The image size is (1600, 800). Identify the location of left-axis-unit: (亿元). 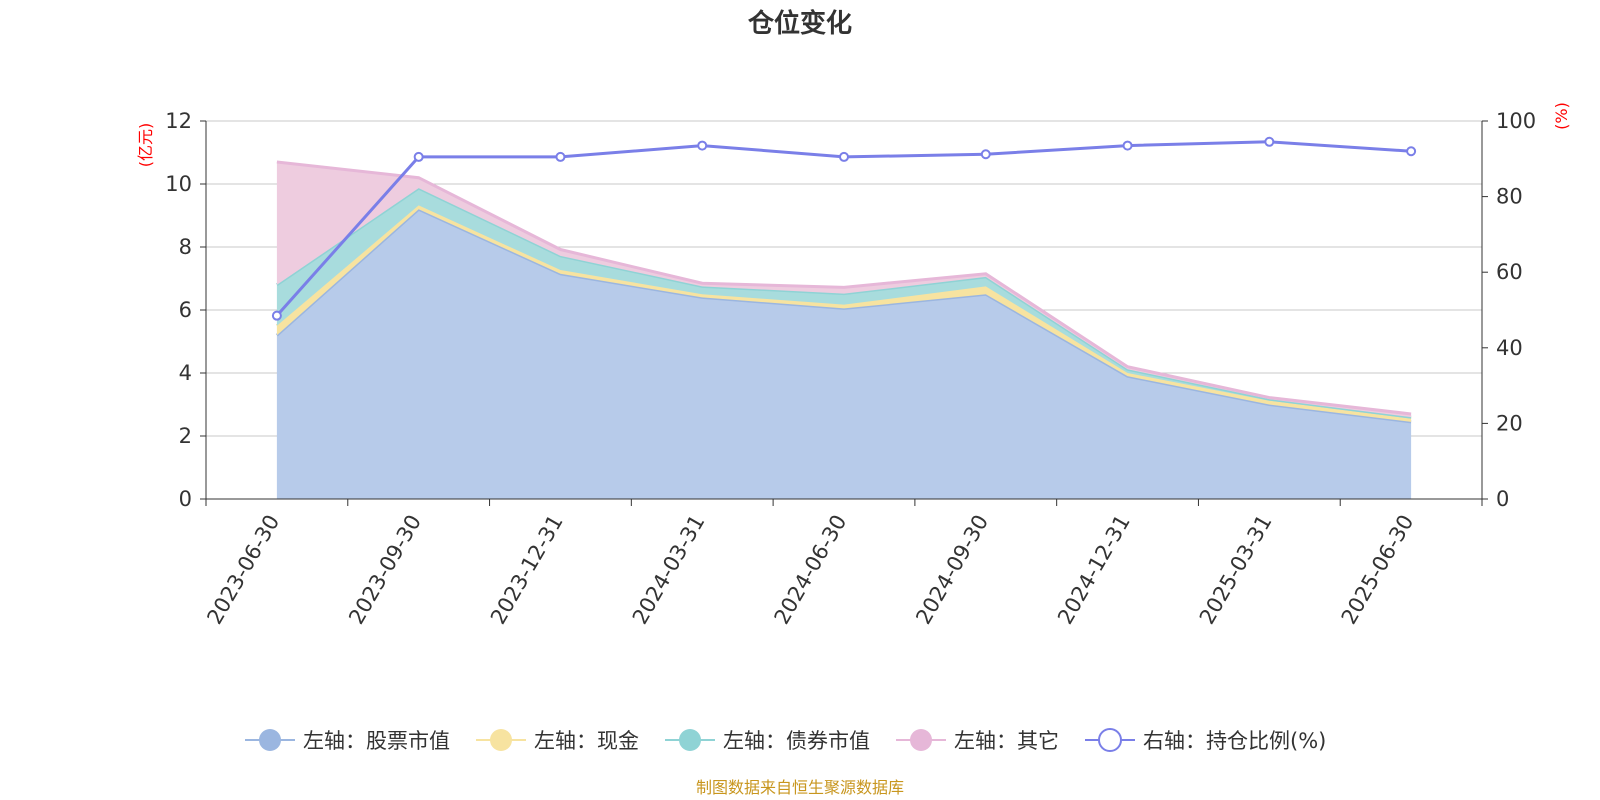
(145, 145).